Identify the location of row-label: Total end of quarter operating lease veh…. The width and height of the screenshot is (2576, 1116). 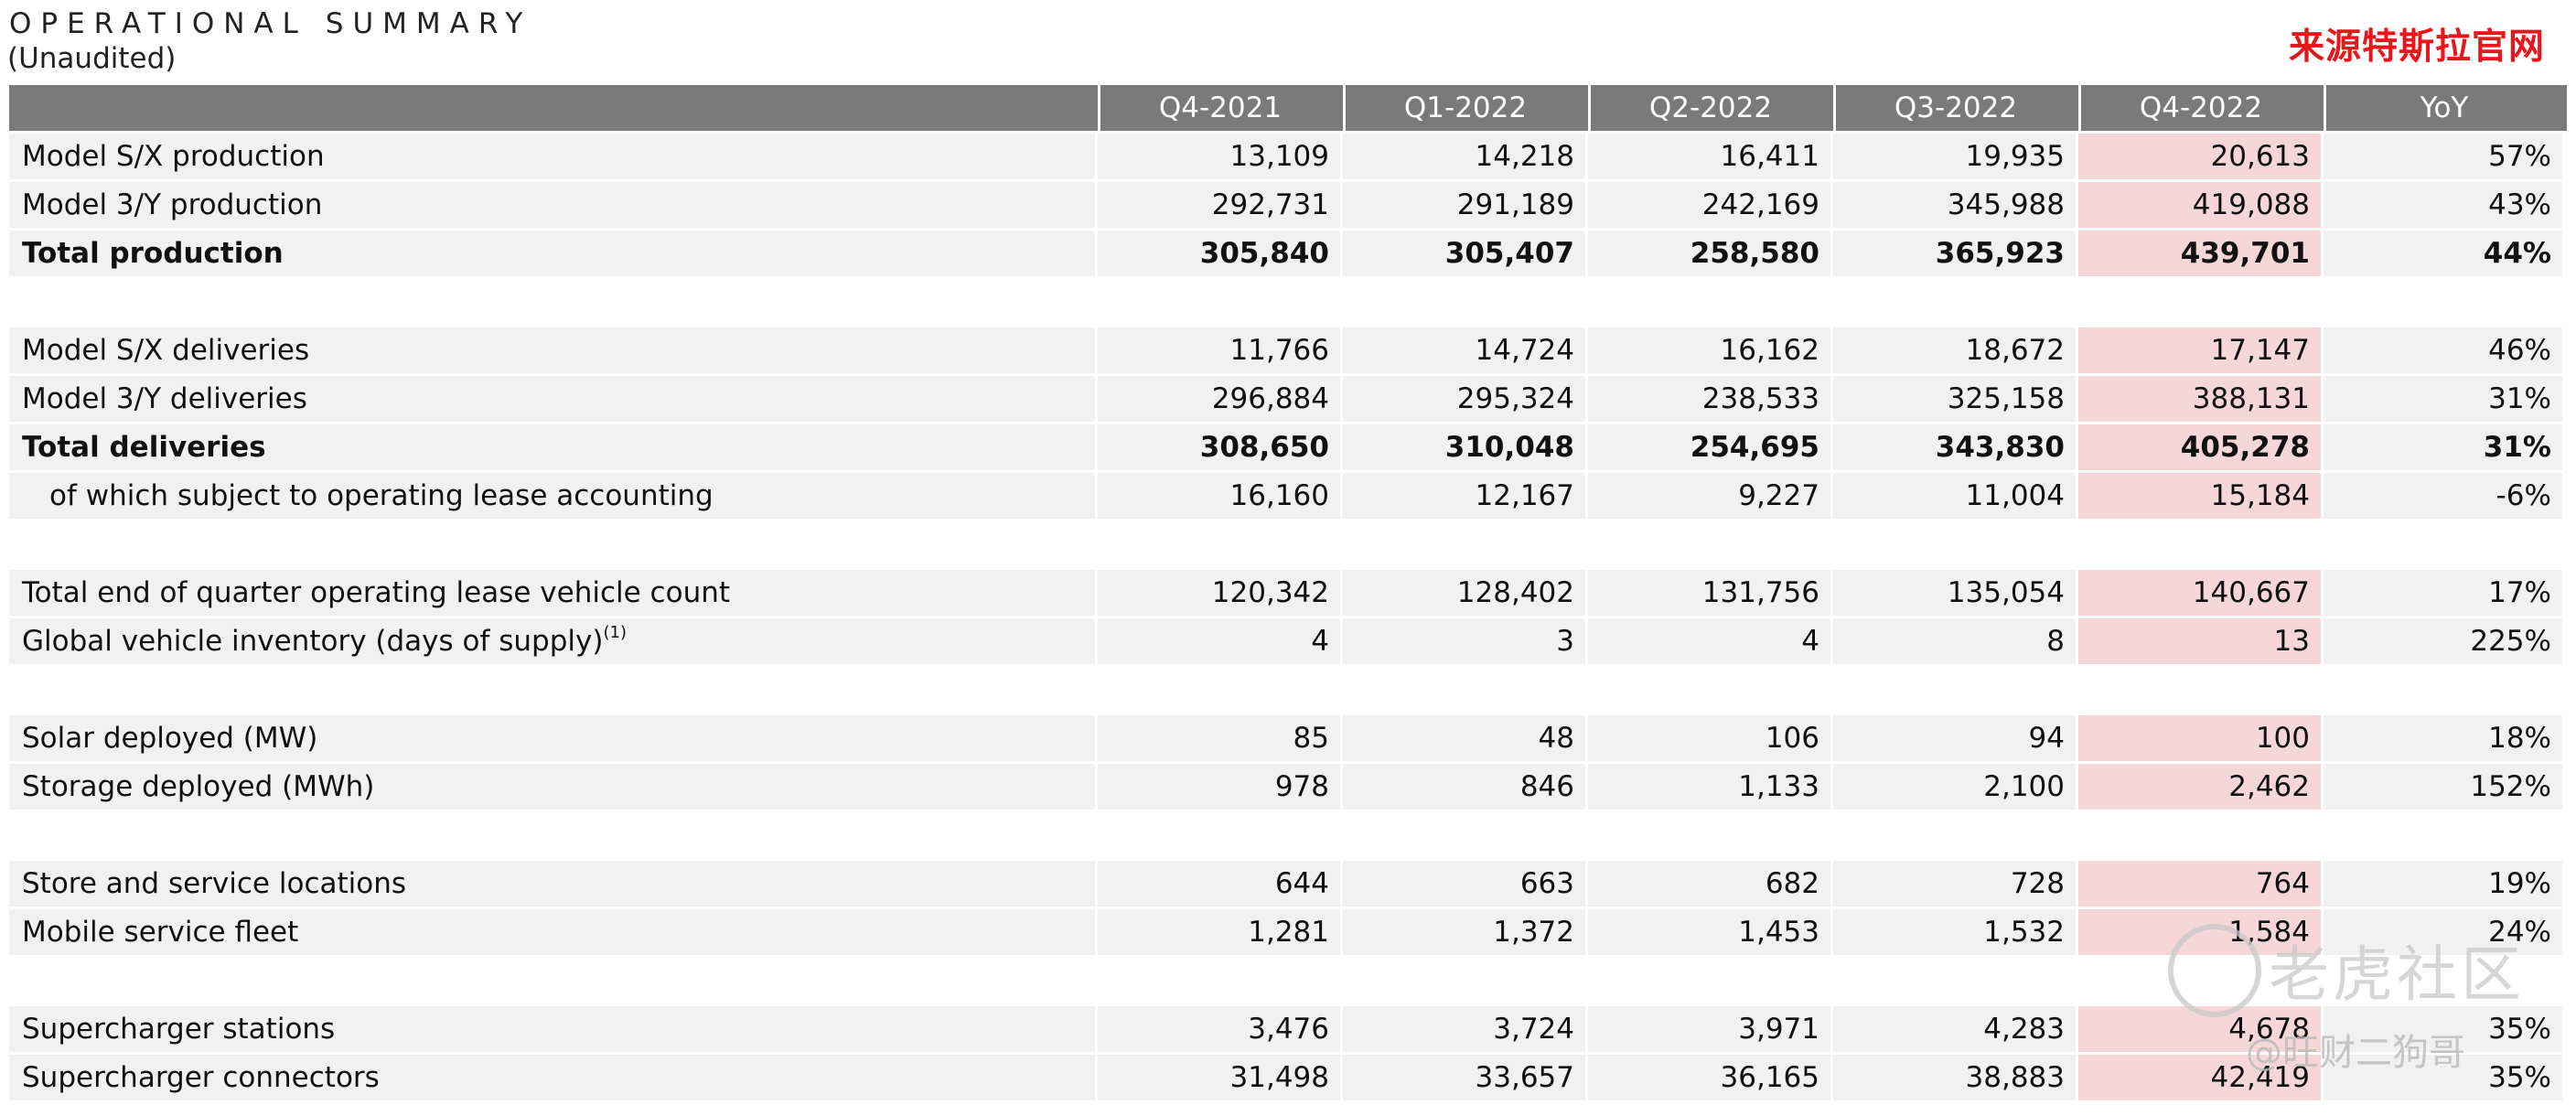
(552, 593).